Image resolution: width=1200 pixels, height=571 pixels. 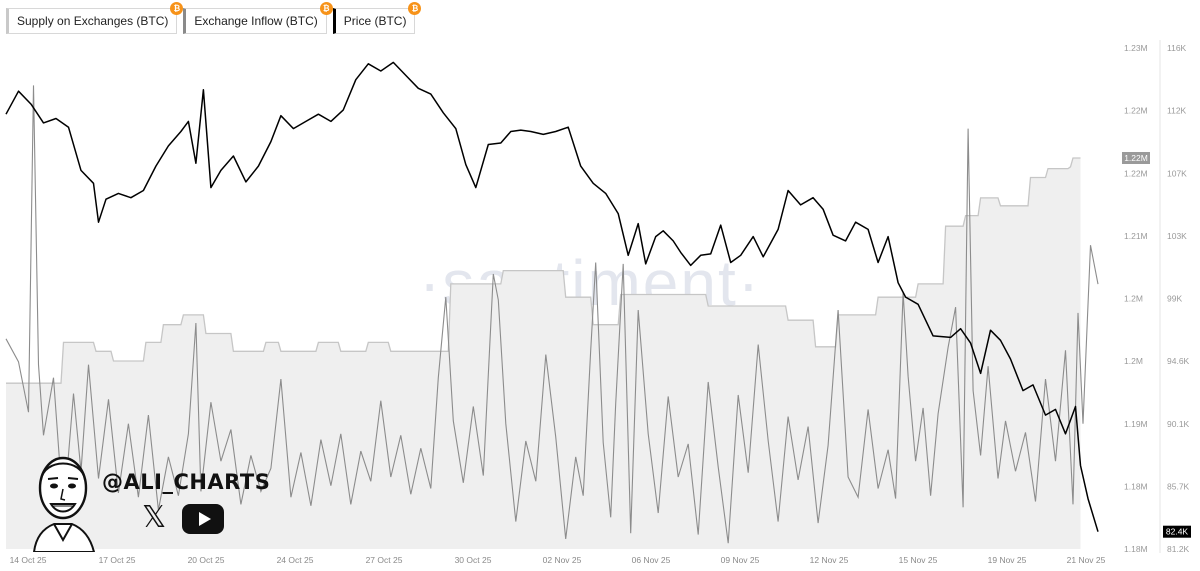 What do you see at coordinates (203, 519) in the screenshot?
I see `youtube-icon` at bounding box center [203, 519].